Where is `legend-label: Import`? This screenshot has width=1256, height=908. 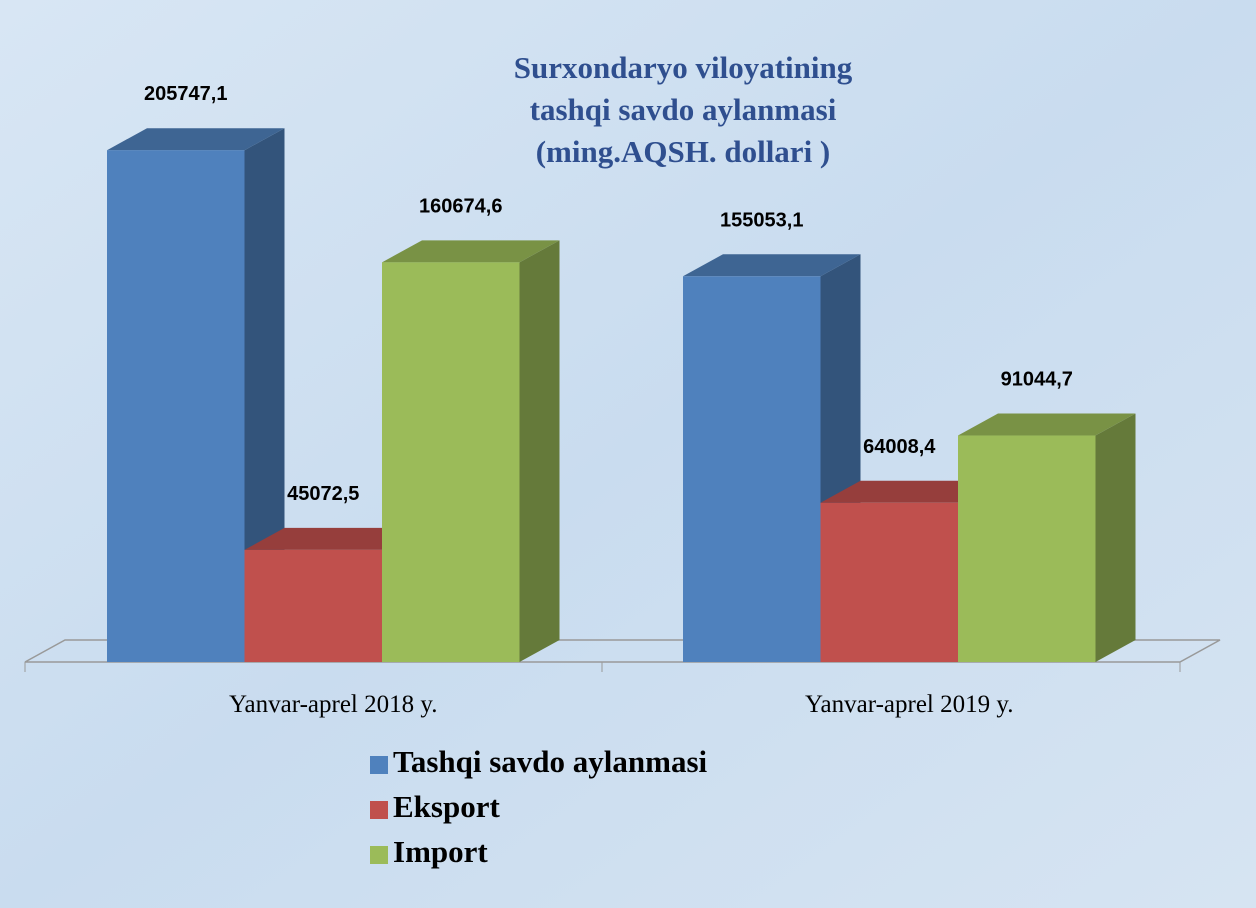
legend-label: Import is located at coordinates (440, 851).